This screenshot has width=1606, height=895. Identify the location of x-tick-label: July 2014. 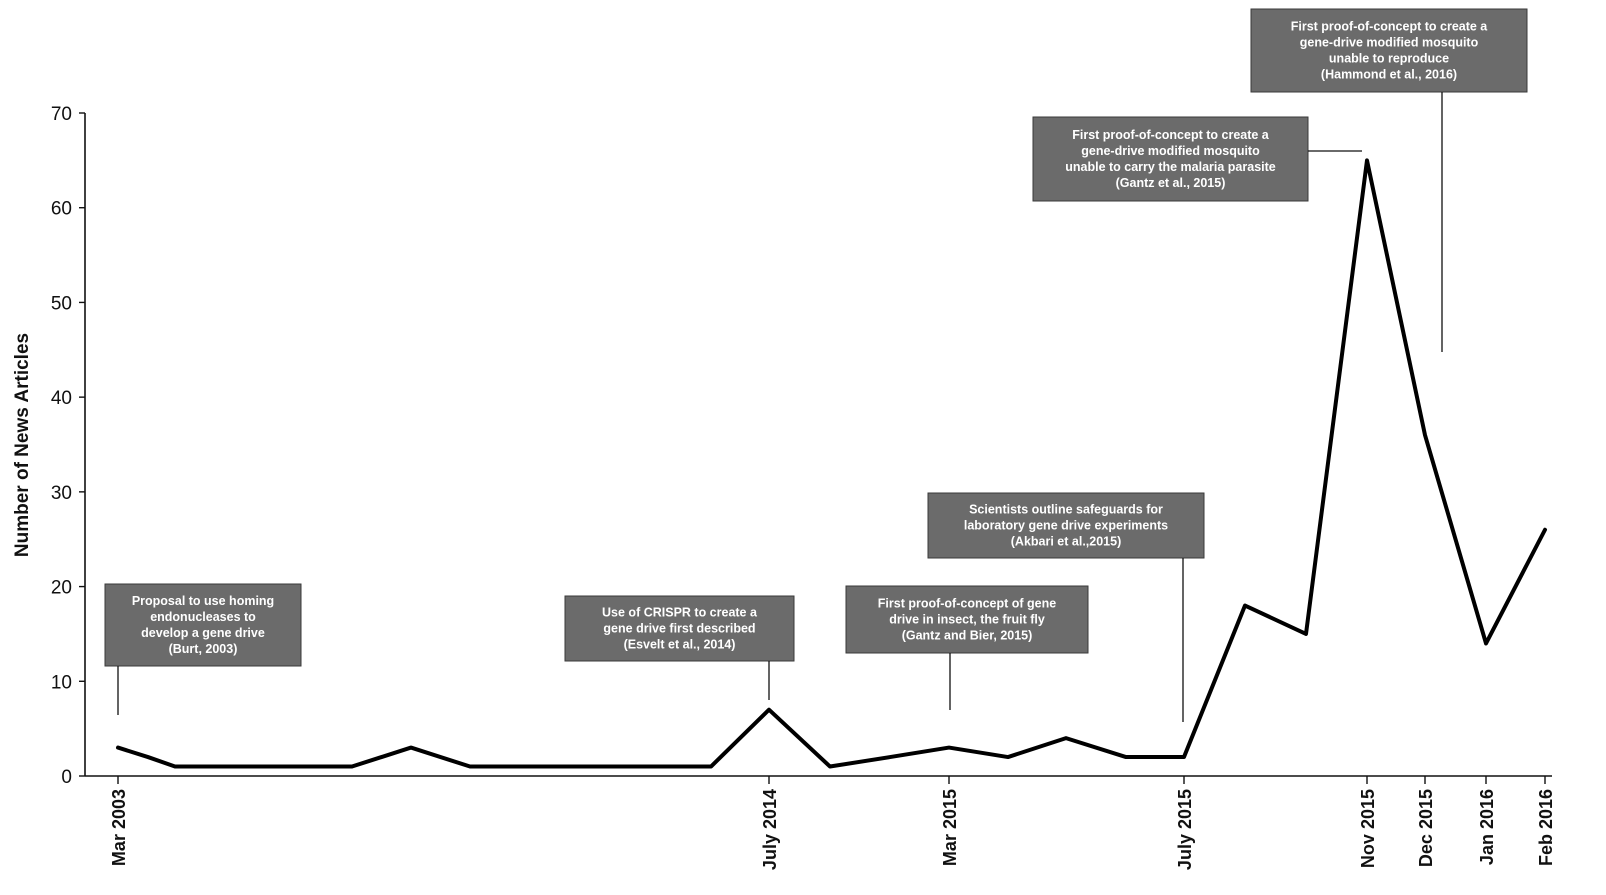
(770, 829).